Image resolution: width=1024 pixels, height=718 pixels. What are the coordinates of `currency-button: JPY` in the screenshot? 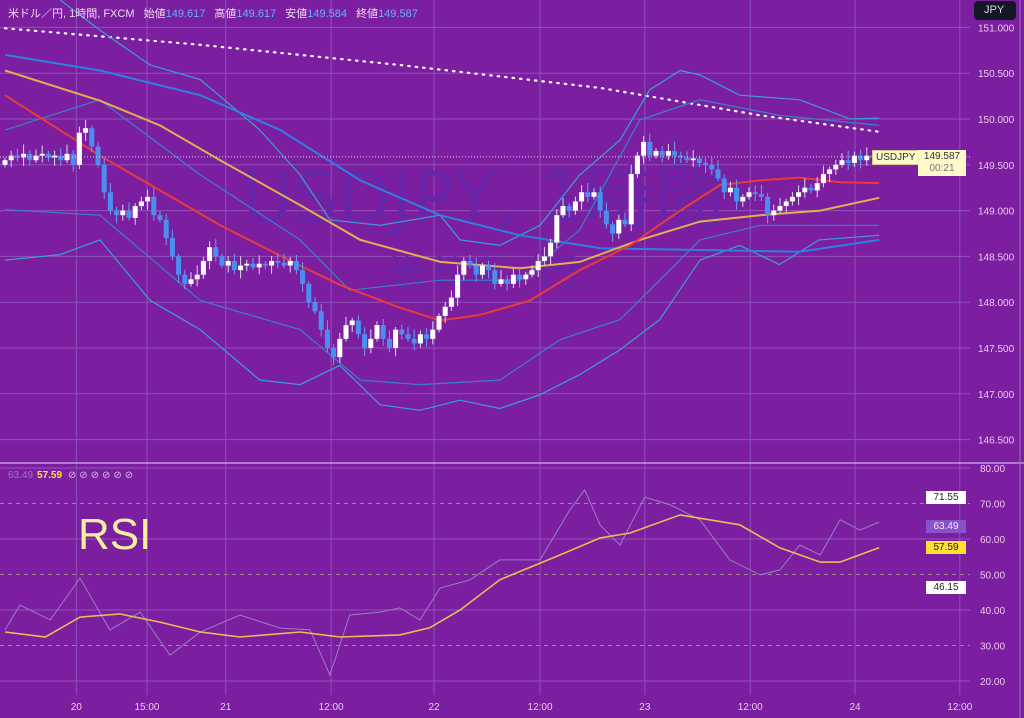 It's located at (995, 10).